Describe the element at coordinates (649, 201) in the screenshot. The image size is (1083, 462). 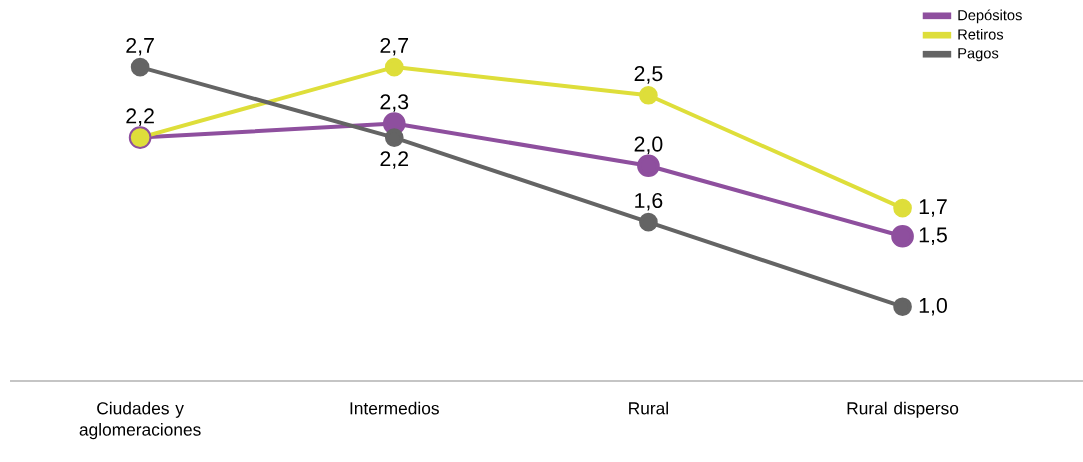
I see `data-label: 1,6` at that location.